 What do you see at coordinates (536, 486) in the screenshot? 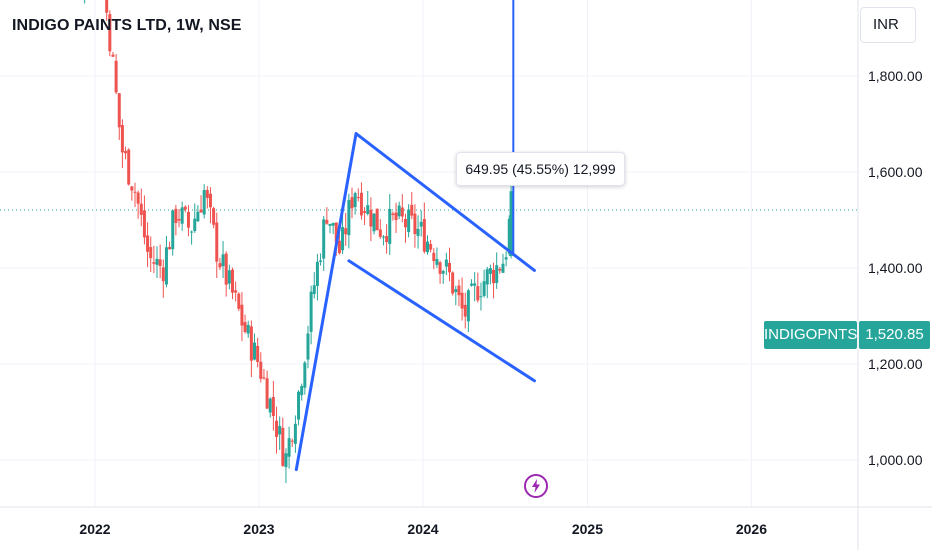
I see `lightning-icon` at bounding box center [536, 486].